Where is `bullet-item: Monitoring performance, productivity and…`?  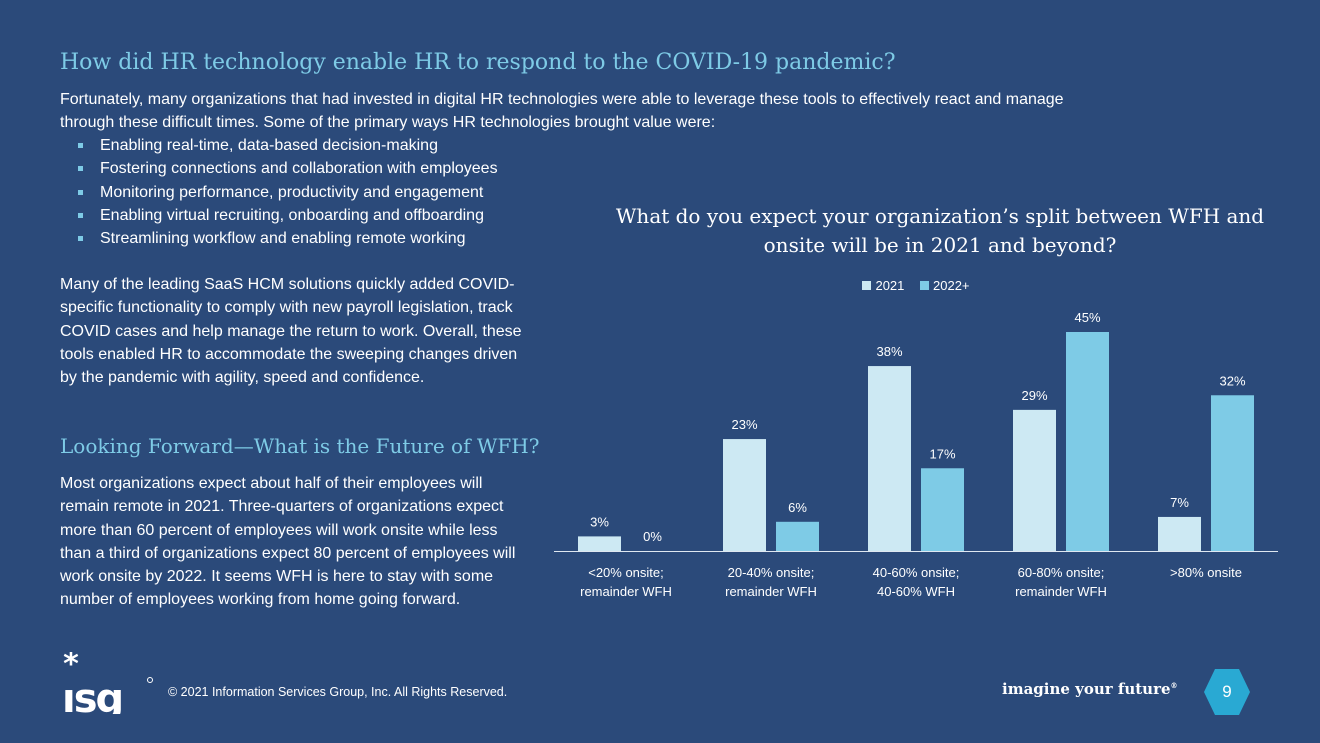
bullet-item: Monitoring performance, productivity and… is located at coordinates (288, 192).